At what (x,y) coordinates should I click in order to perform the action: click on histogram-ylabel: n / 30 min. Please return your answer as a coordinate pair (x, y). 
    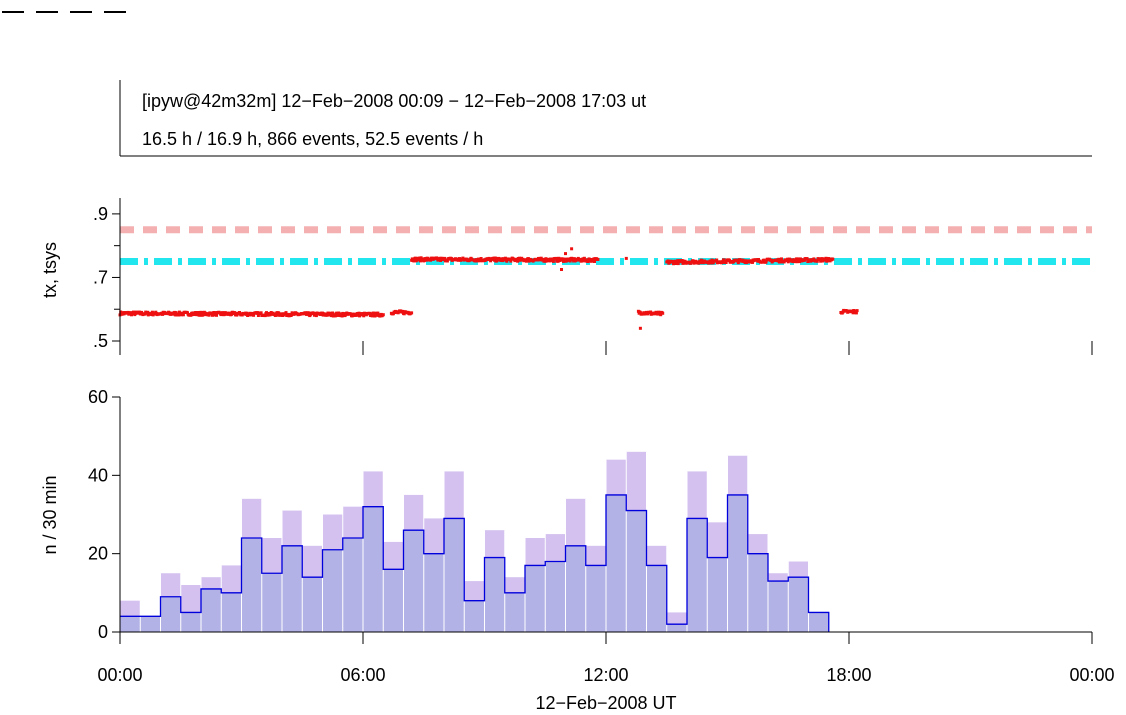
    Looking at the image, I should click on (50, 514).